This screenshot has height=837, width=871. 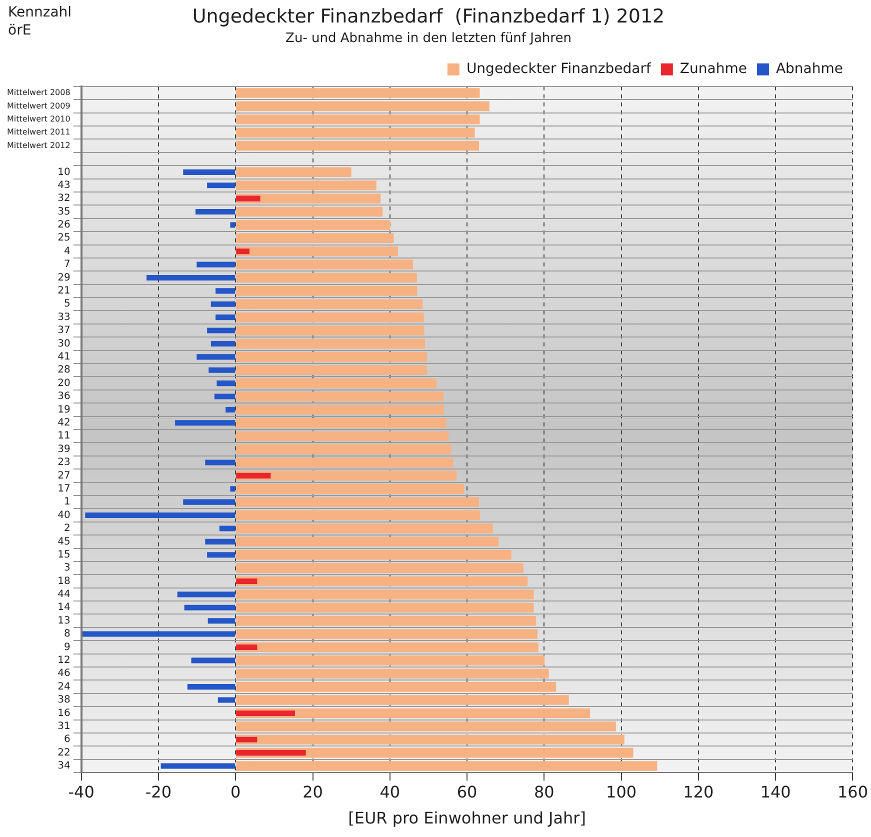 I want to click on x-tick-label: 160, so click(x=852, y=792).